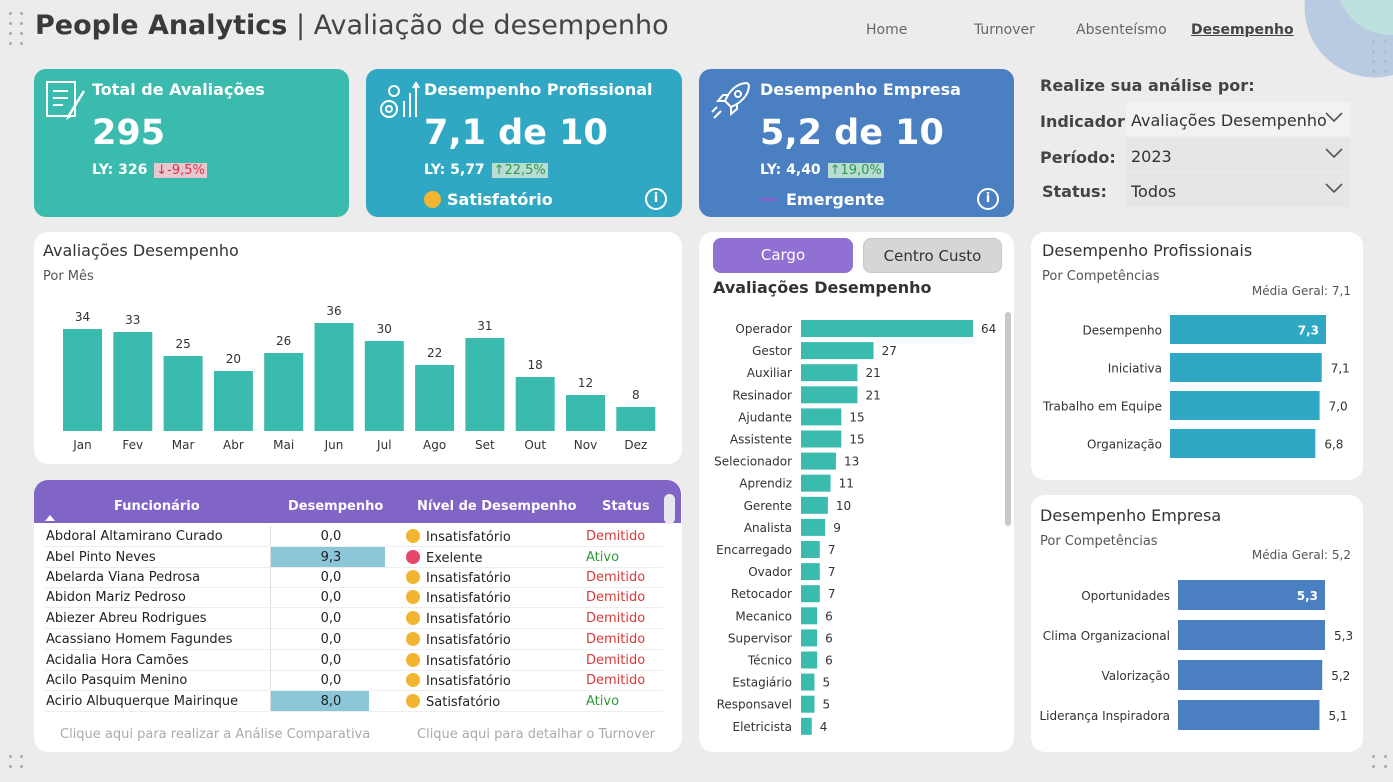 The width and height of the screenshot is (1393, 782). I want to click on bar-Desempenho, so click(1248, 329).